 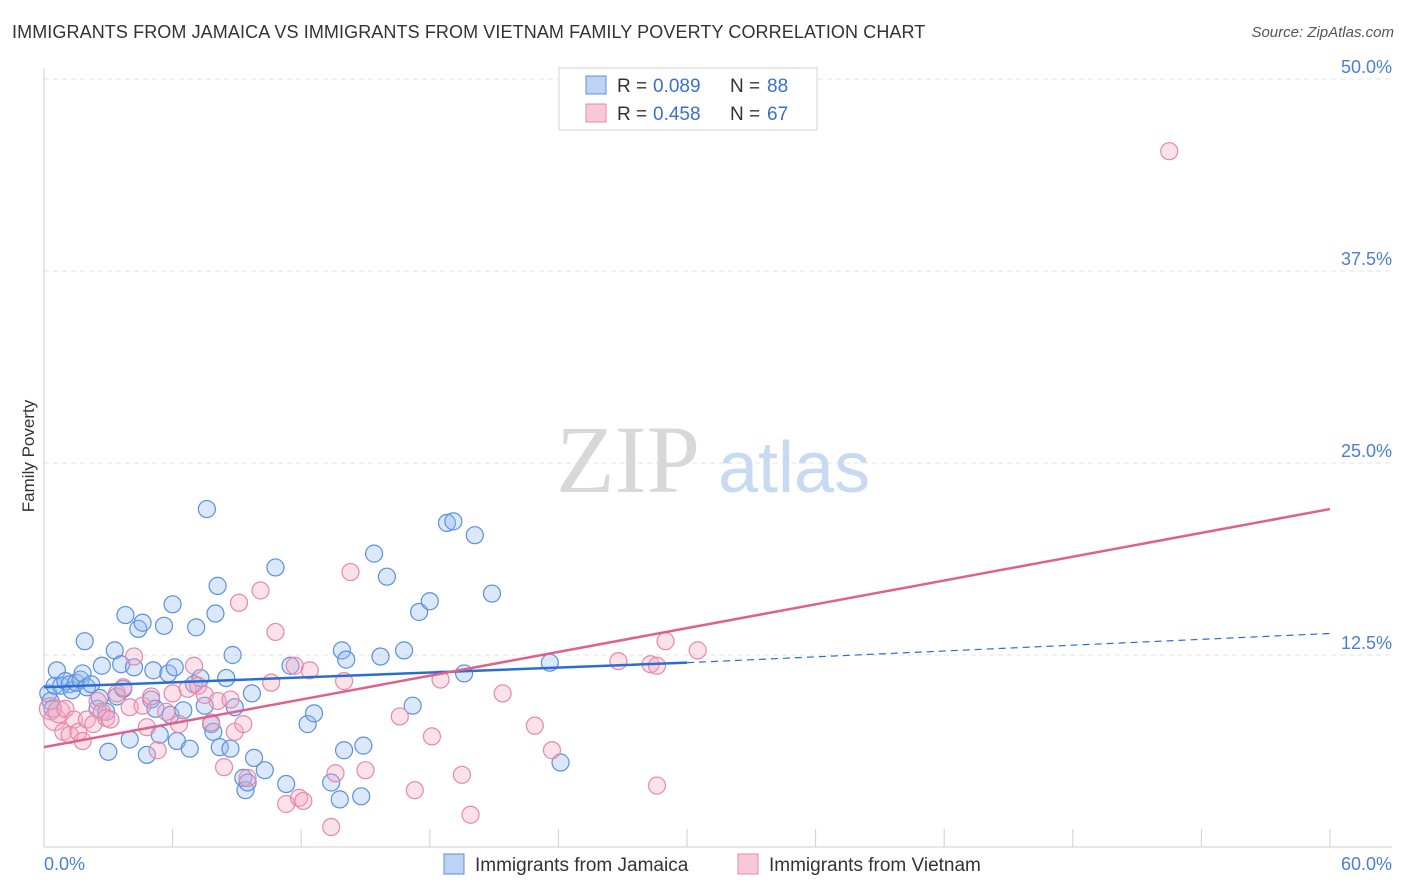 I want to click on y-tick-labels: 12.5% 25.0% 37.5% 50.0%, so click(x=1366, y=355).